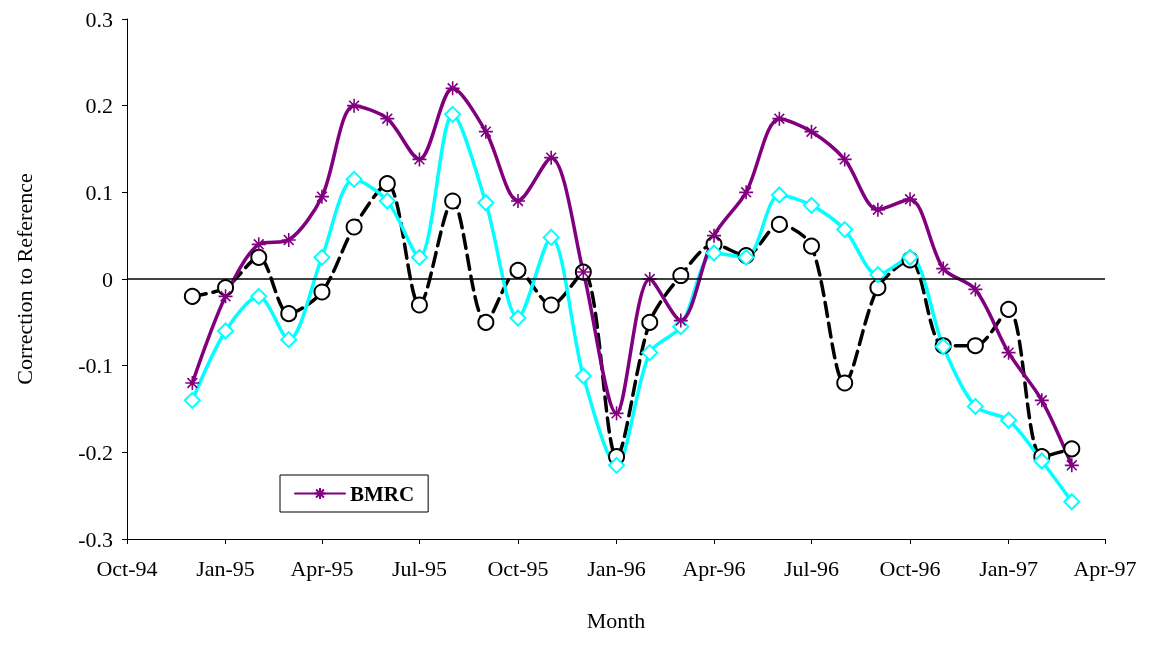  Describe the element at coordinates (322, 568) in the screenshot. I see `x-tick-label: Apr-95` at that location.